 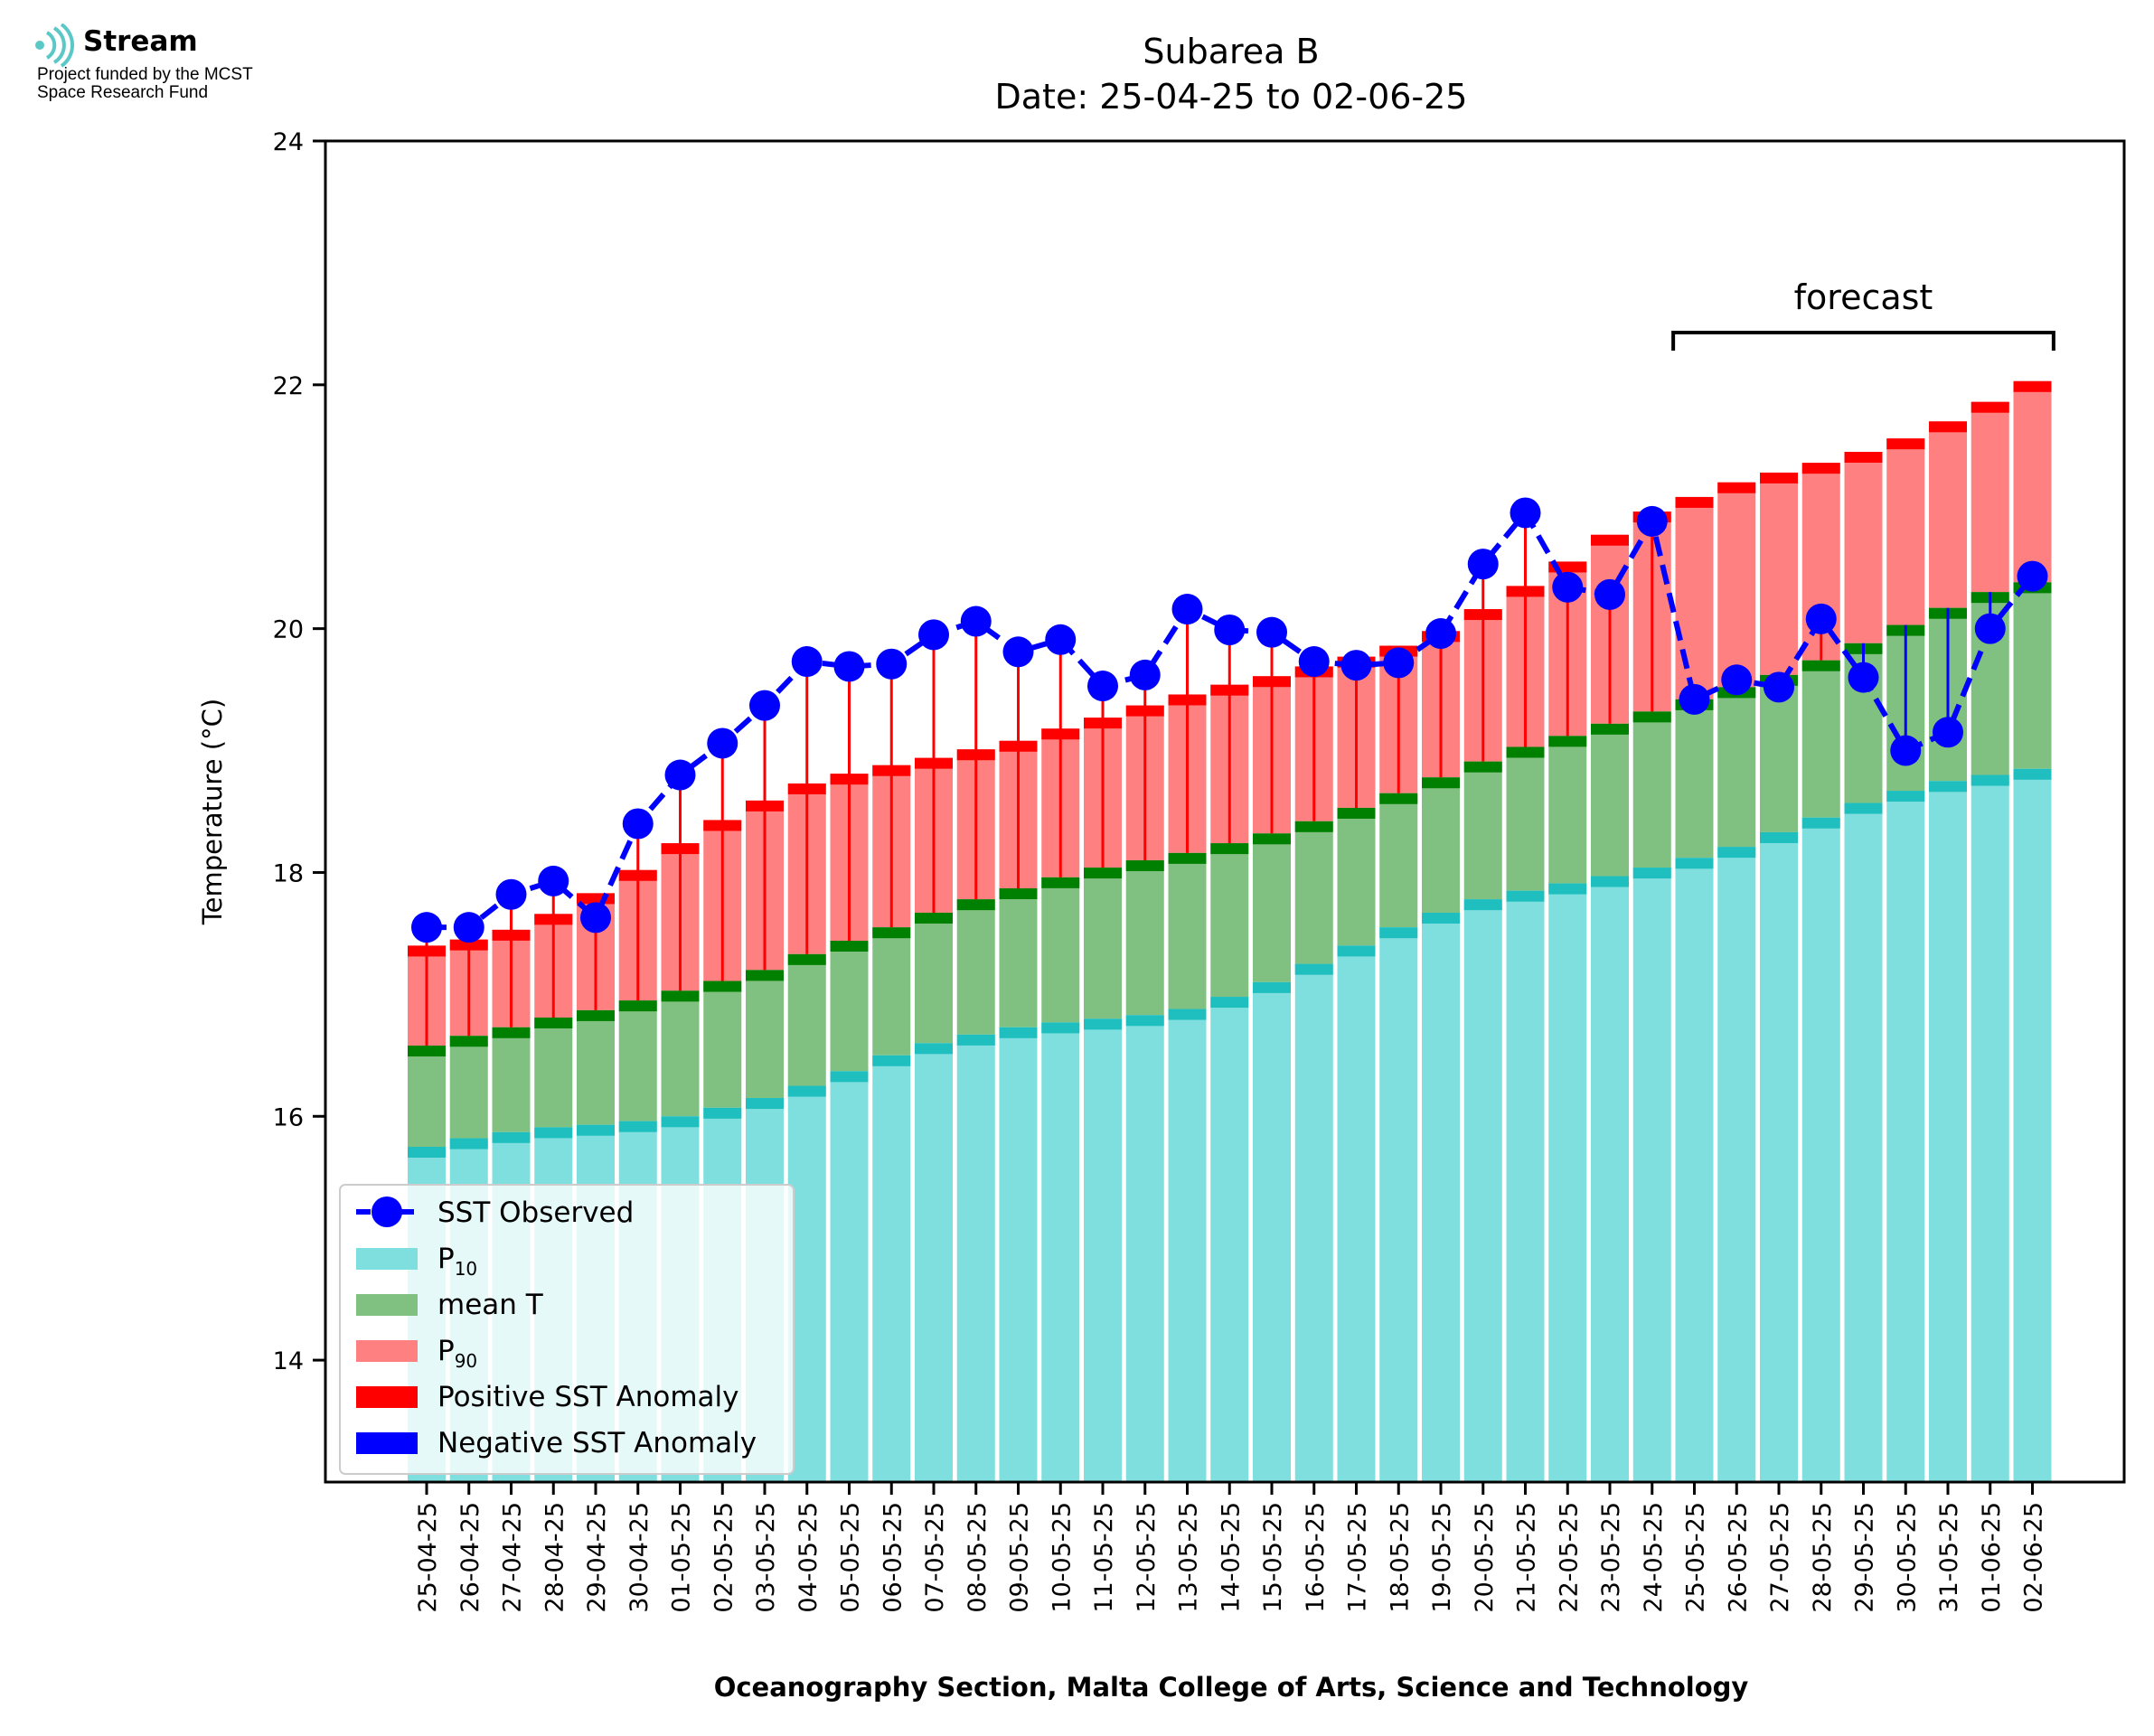 I want to click on x-tick-label: 28-05-25, so click(x=1823, y=1558).